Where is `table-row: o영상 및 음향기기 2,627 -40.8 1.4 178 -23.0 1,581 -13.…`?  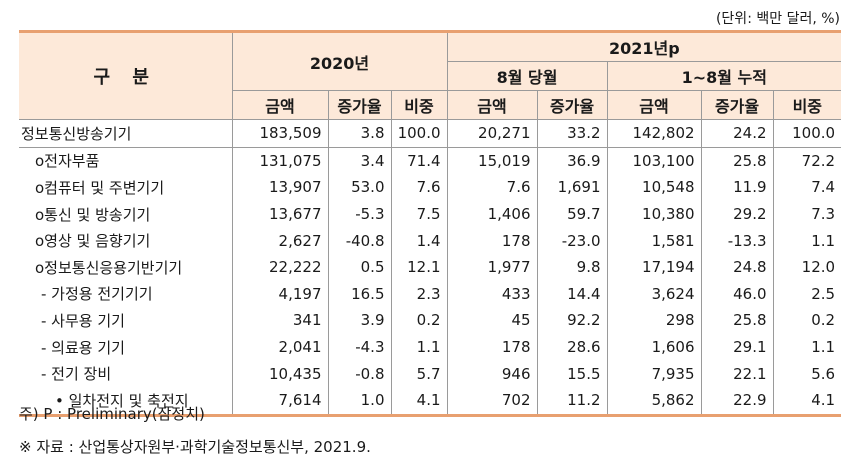
table-row: o영상 및 음향기기 2,627 -40.8 1.4 178 -23.0 1,581 -13.… is located at coordinates (430, 240).